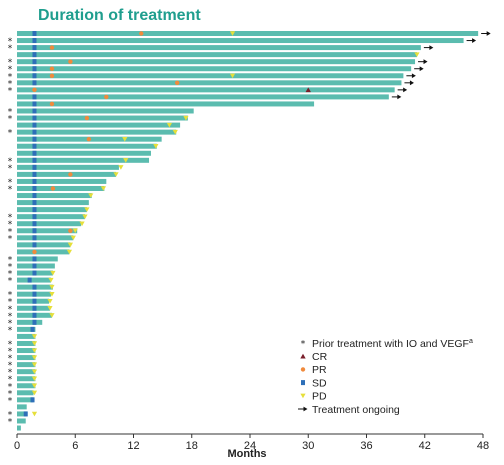 The image size is (504, 465). Describe the element at coordinates (250, 446) in the screenshot. I see `x-tick-label: 24` at that location.